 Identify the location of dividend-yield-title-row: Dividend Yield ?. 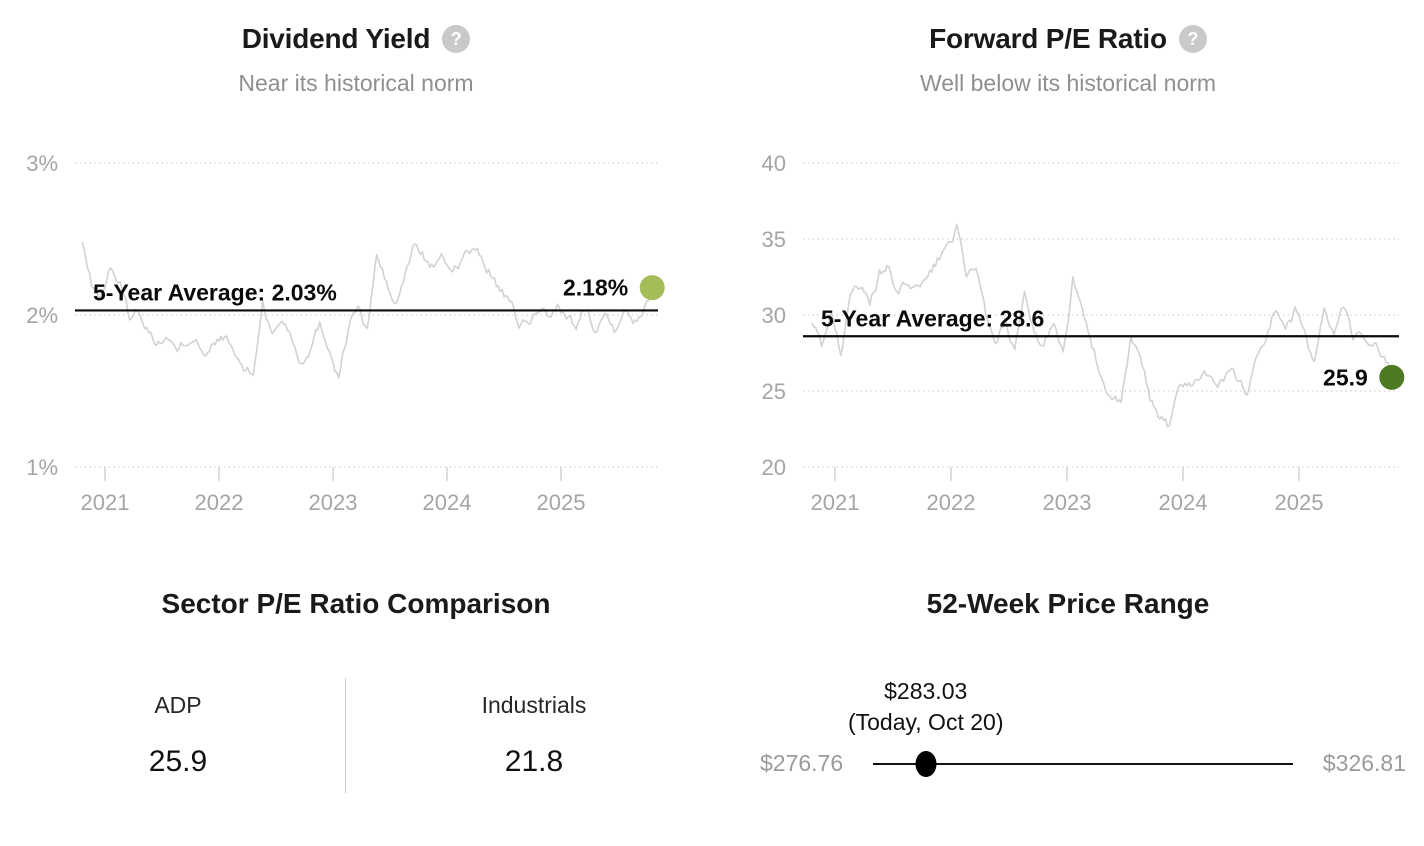
(356, 30).